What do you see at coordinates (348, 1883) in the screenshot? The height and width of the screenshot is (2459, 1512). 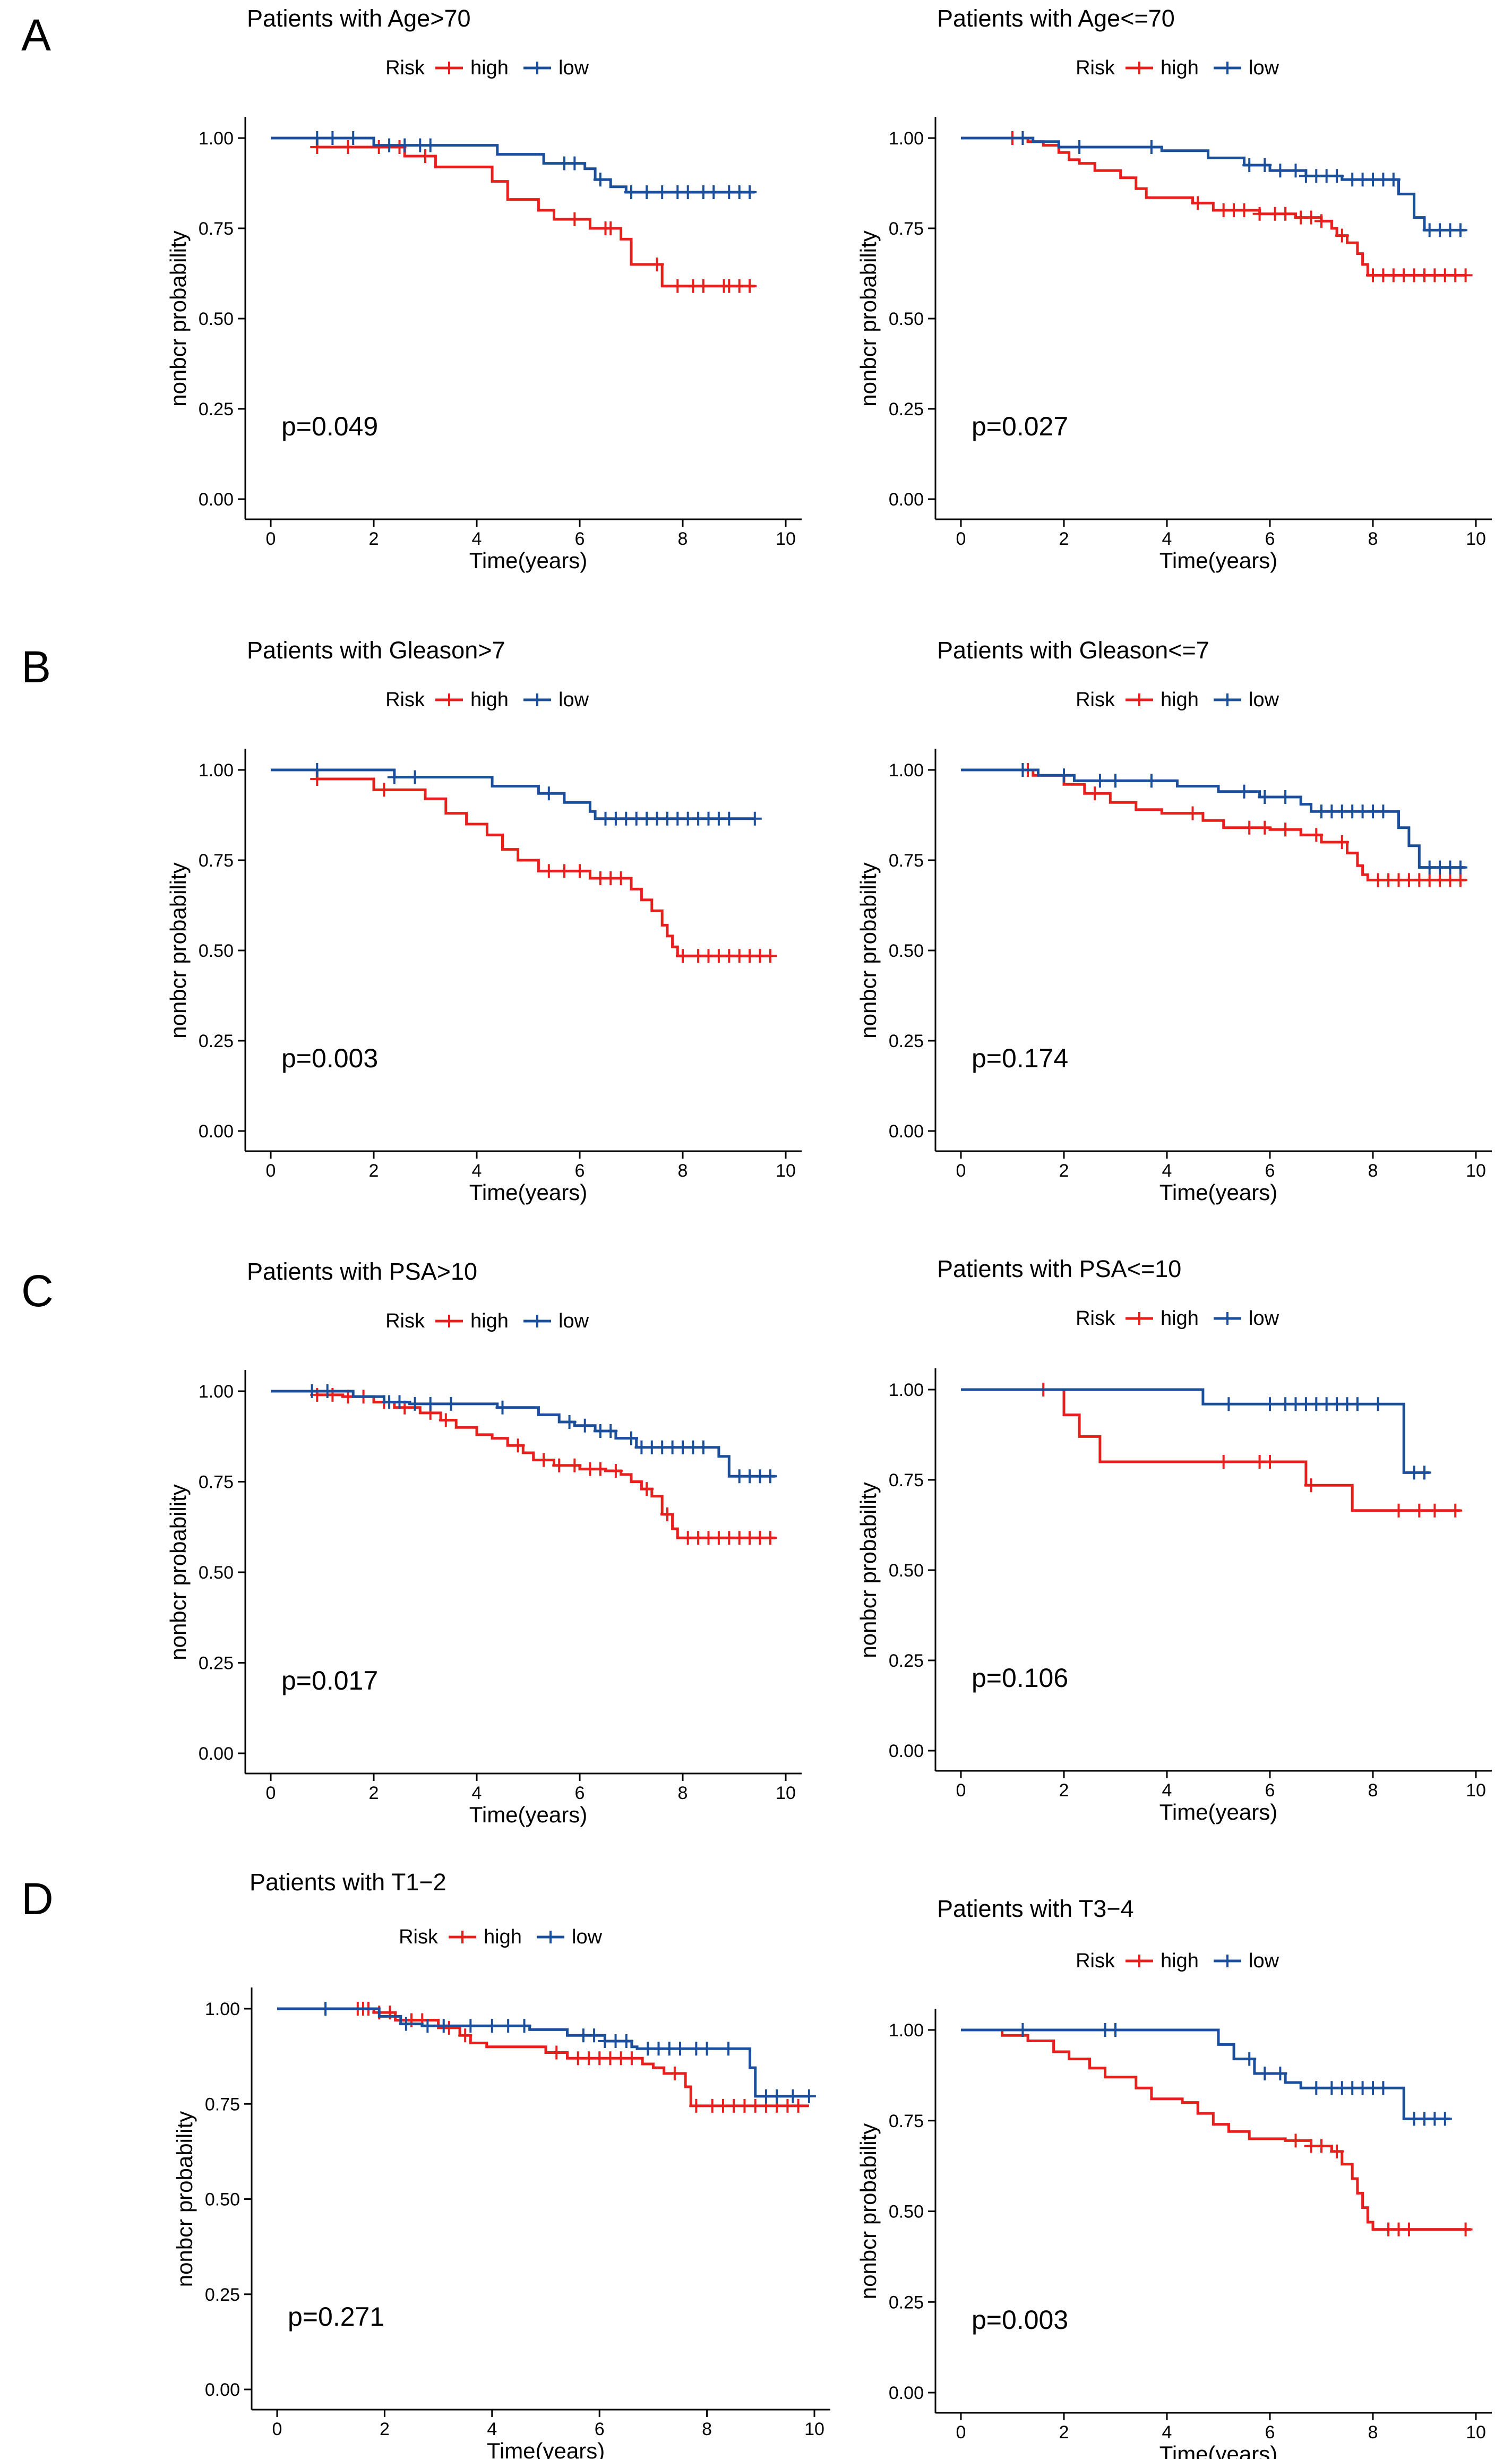 I see `chart-title: Patients with T1−2` at bounding box center [348, 1883].